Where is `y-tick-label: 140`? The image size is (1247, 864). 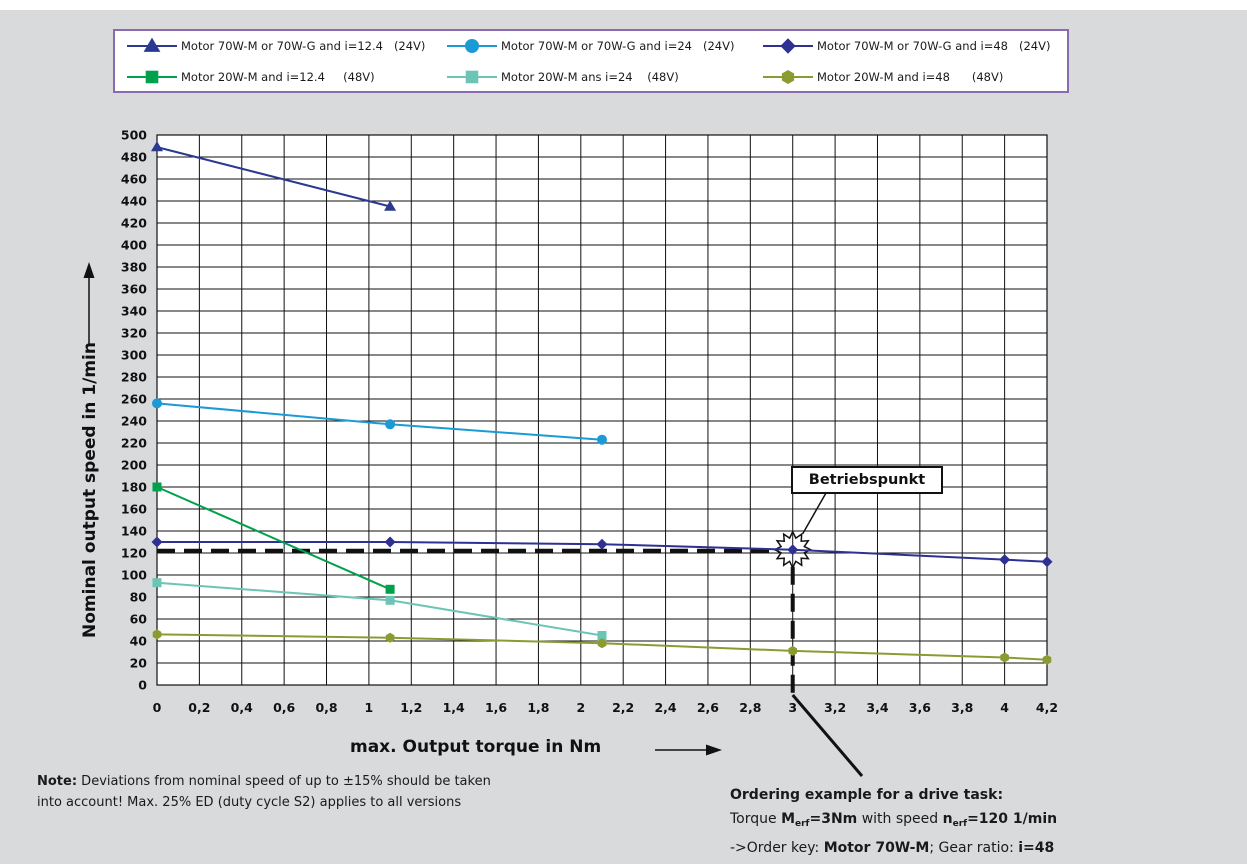
y-tick-label: 140 is located at coordinates (134, 531).